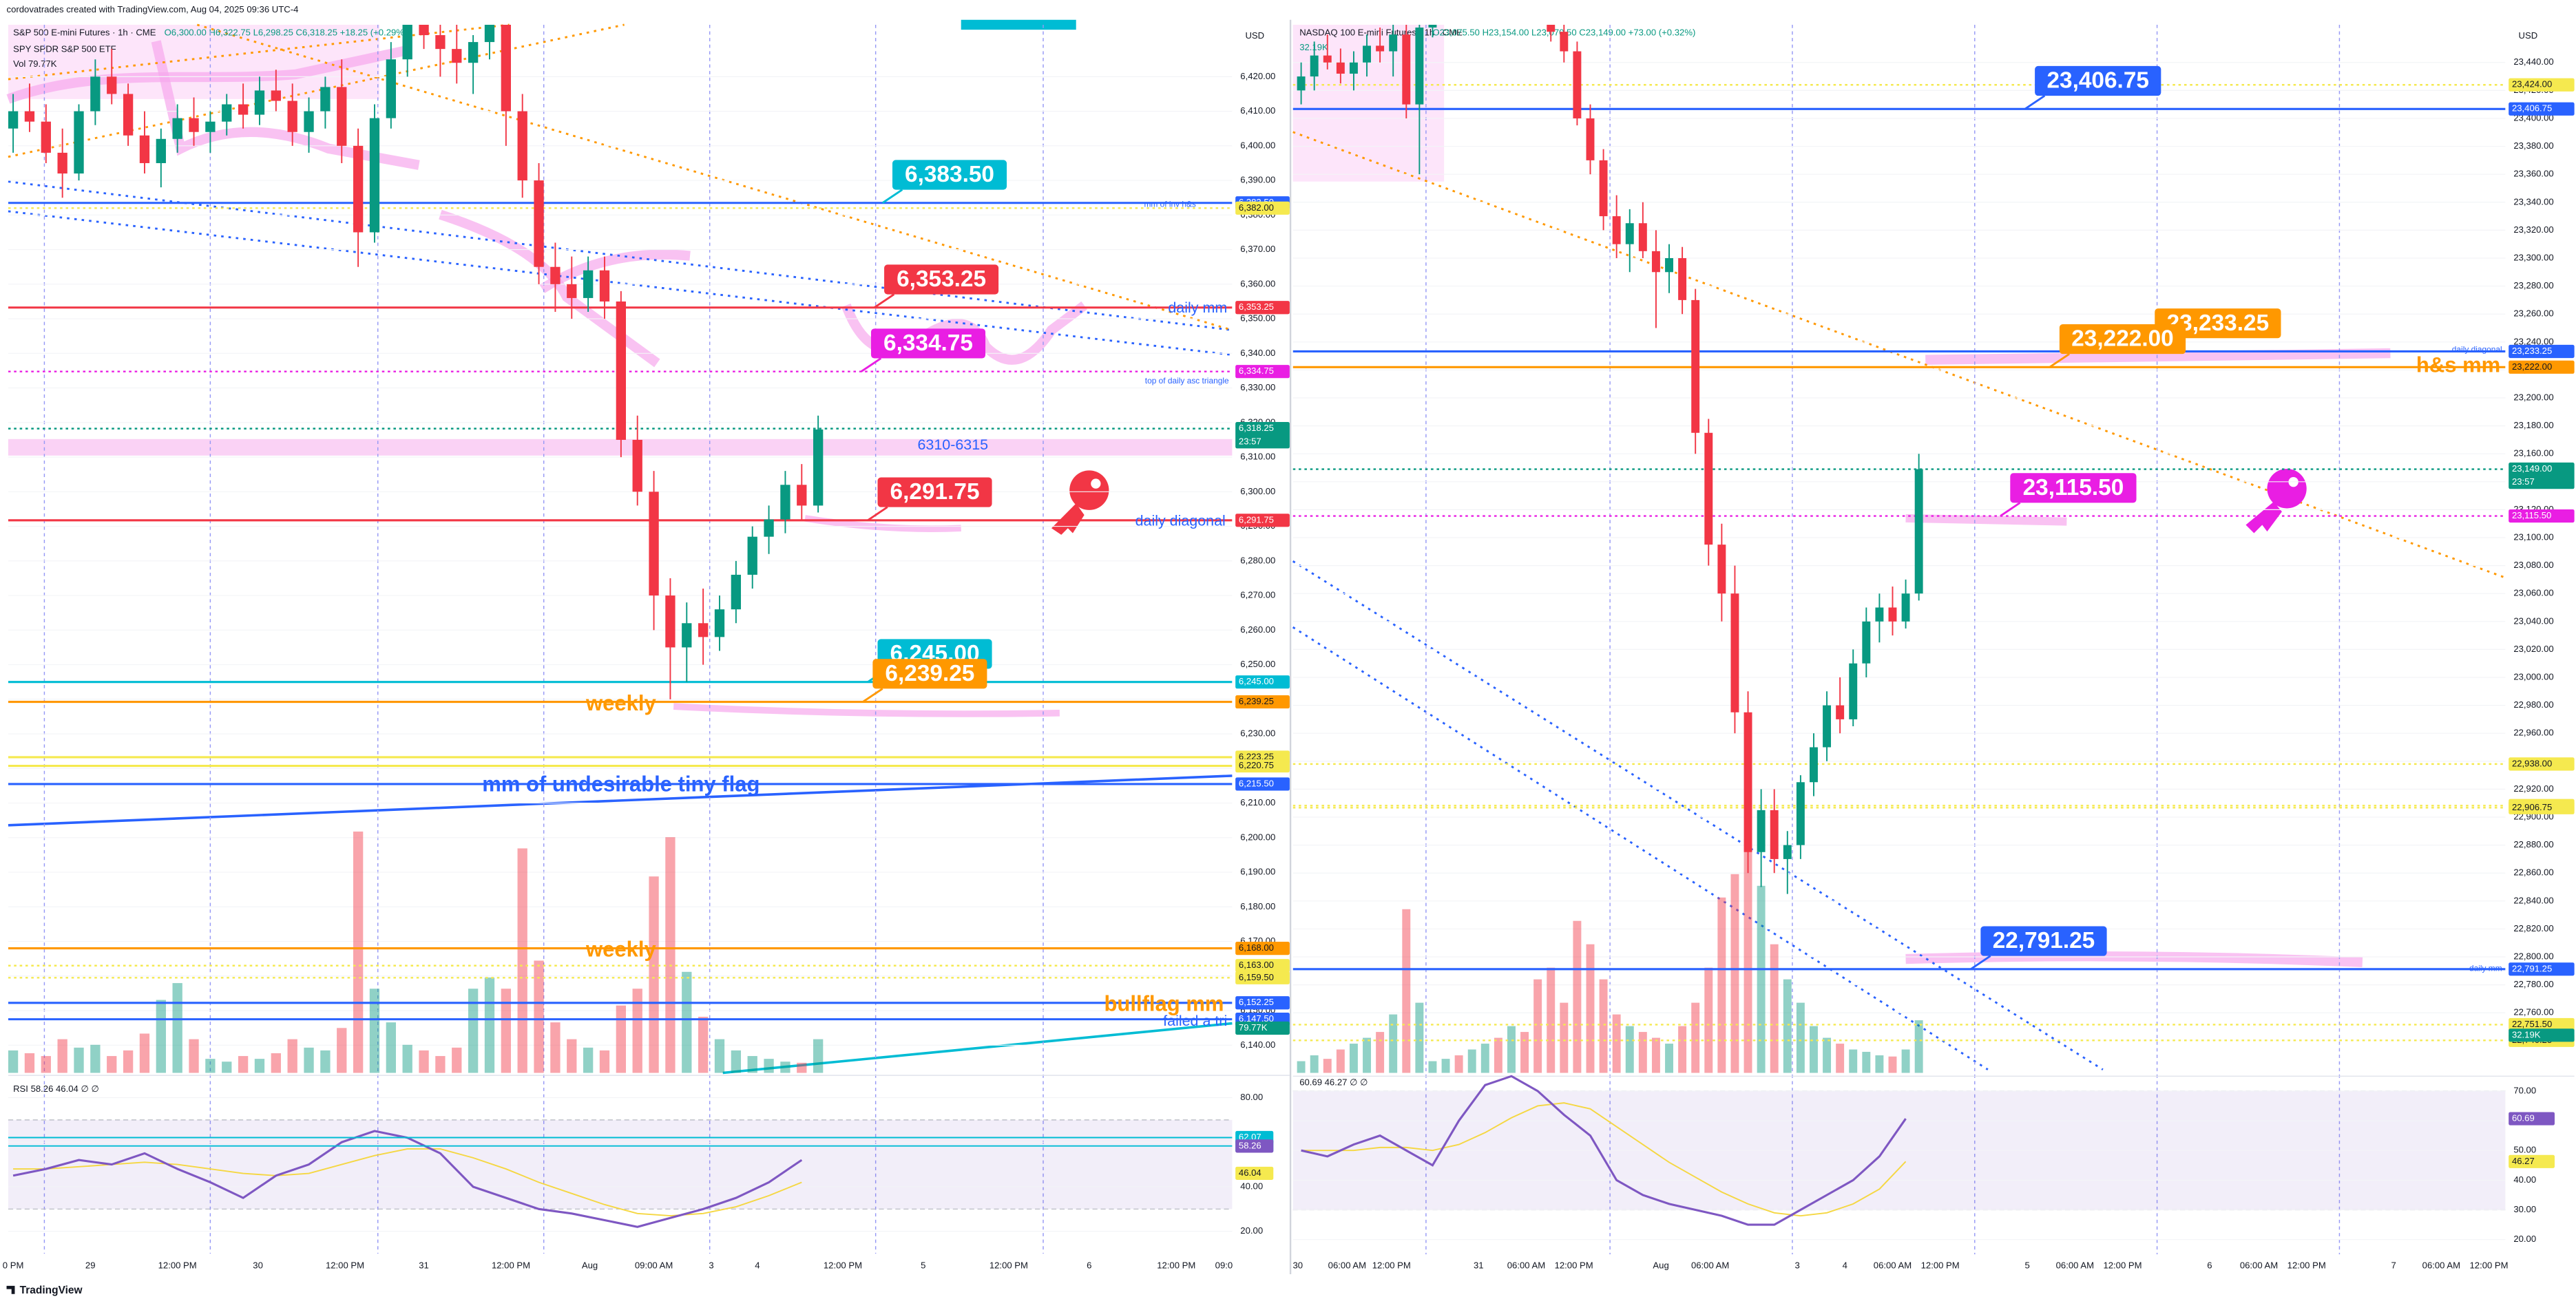 Image resolution: width=2576 pixels, height=1299 pixels. I want to click on y-tick-label: 6,310.00, so click(1257, 457).